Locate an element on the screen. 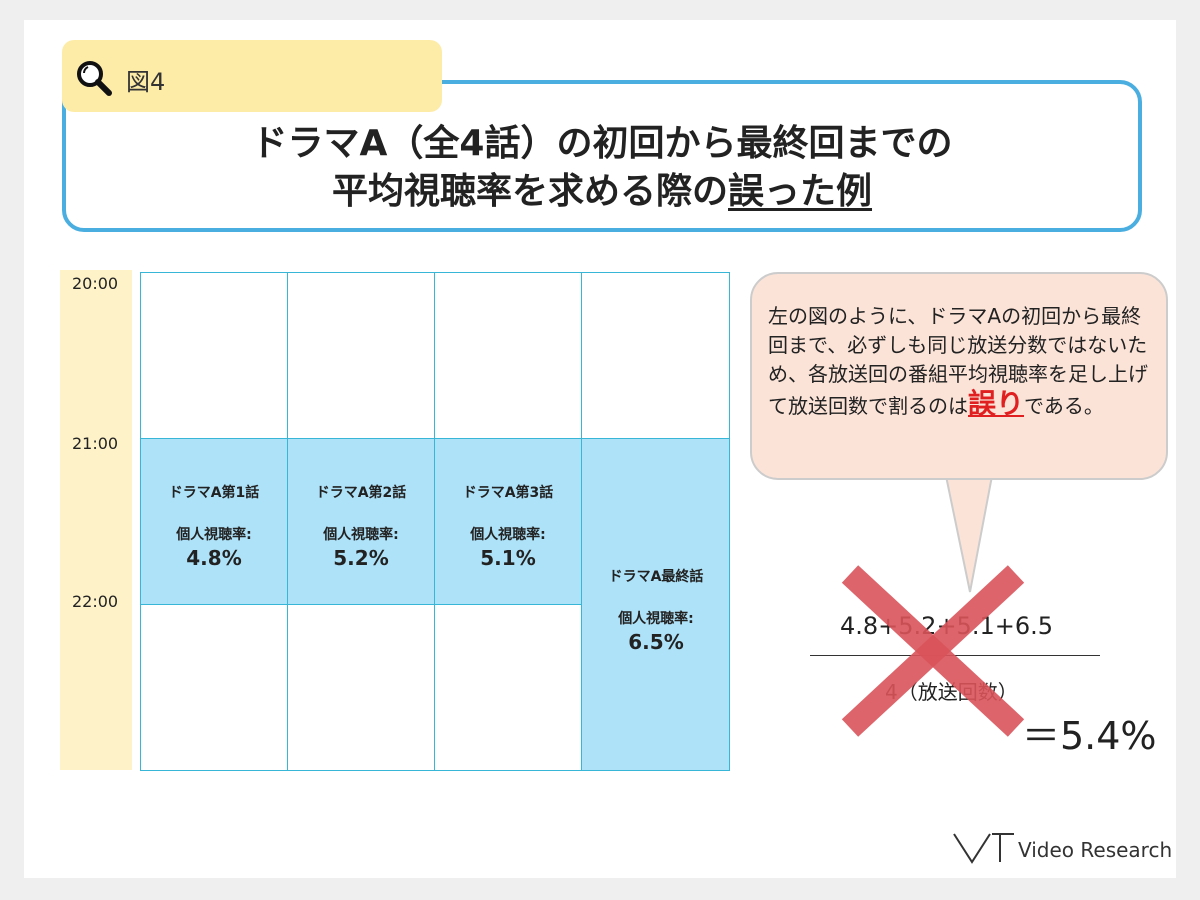  final-episode-slot is located at coordinates (655, 604).